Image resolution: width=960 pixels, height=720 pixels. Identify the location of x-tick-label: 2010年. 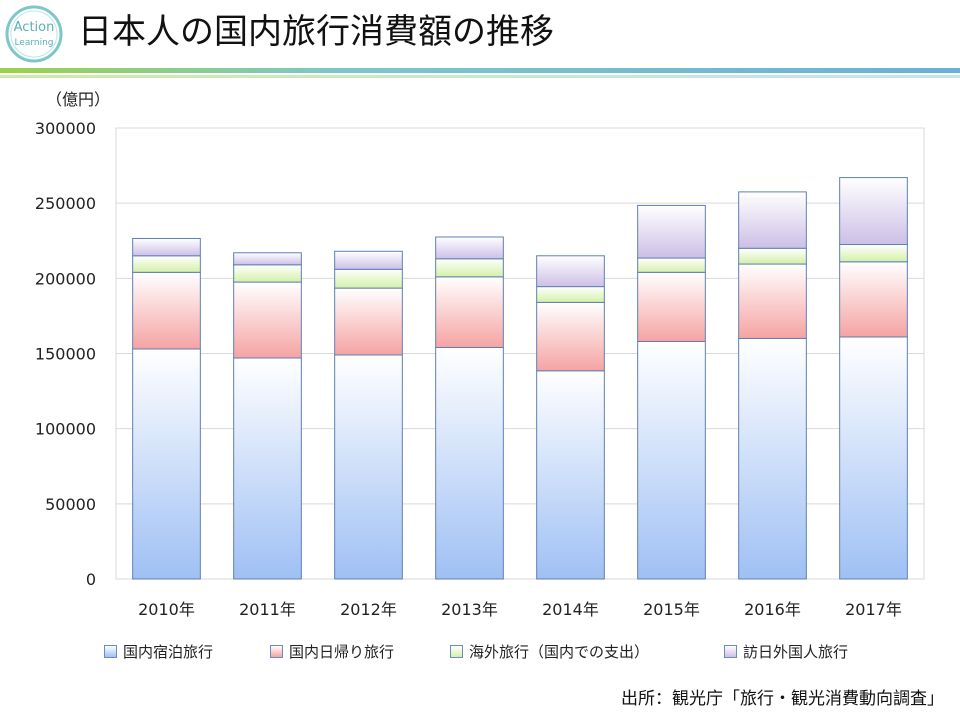
(166, 609).